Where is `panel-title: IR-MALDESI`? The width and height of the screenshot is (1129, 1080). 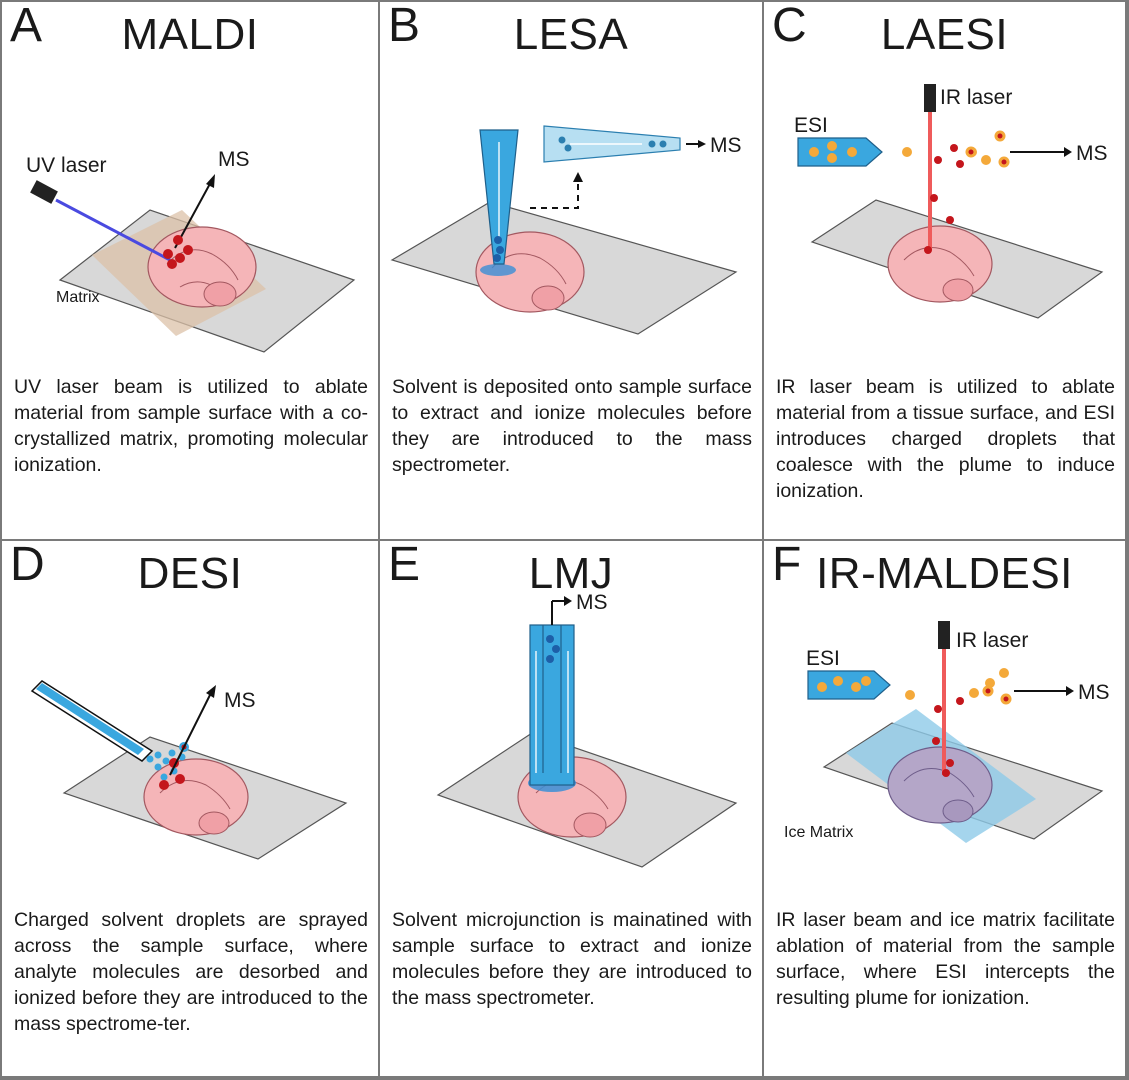
panel-title: IR-MALDESI is located at coordinates (944, 573).